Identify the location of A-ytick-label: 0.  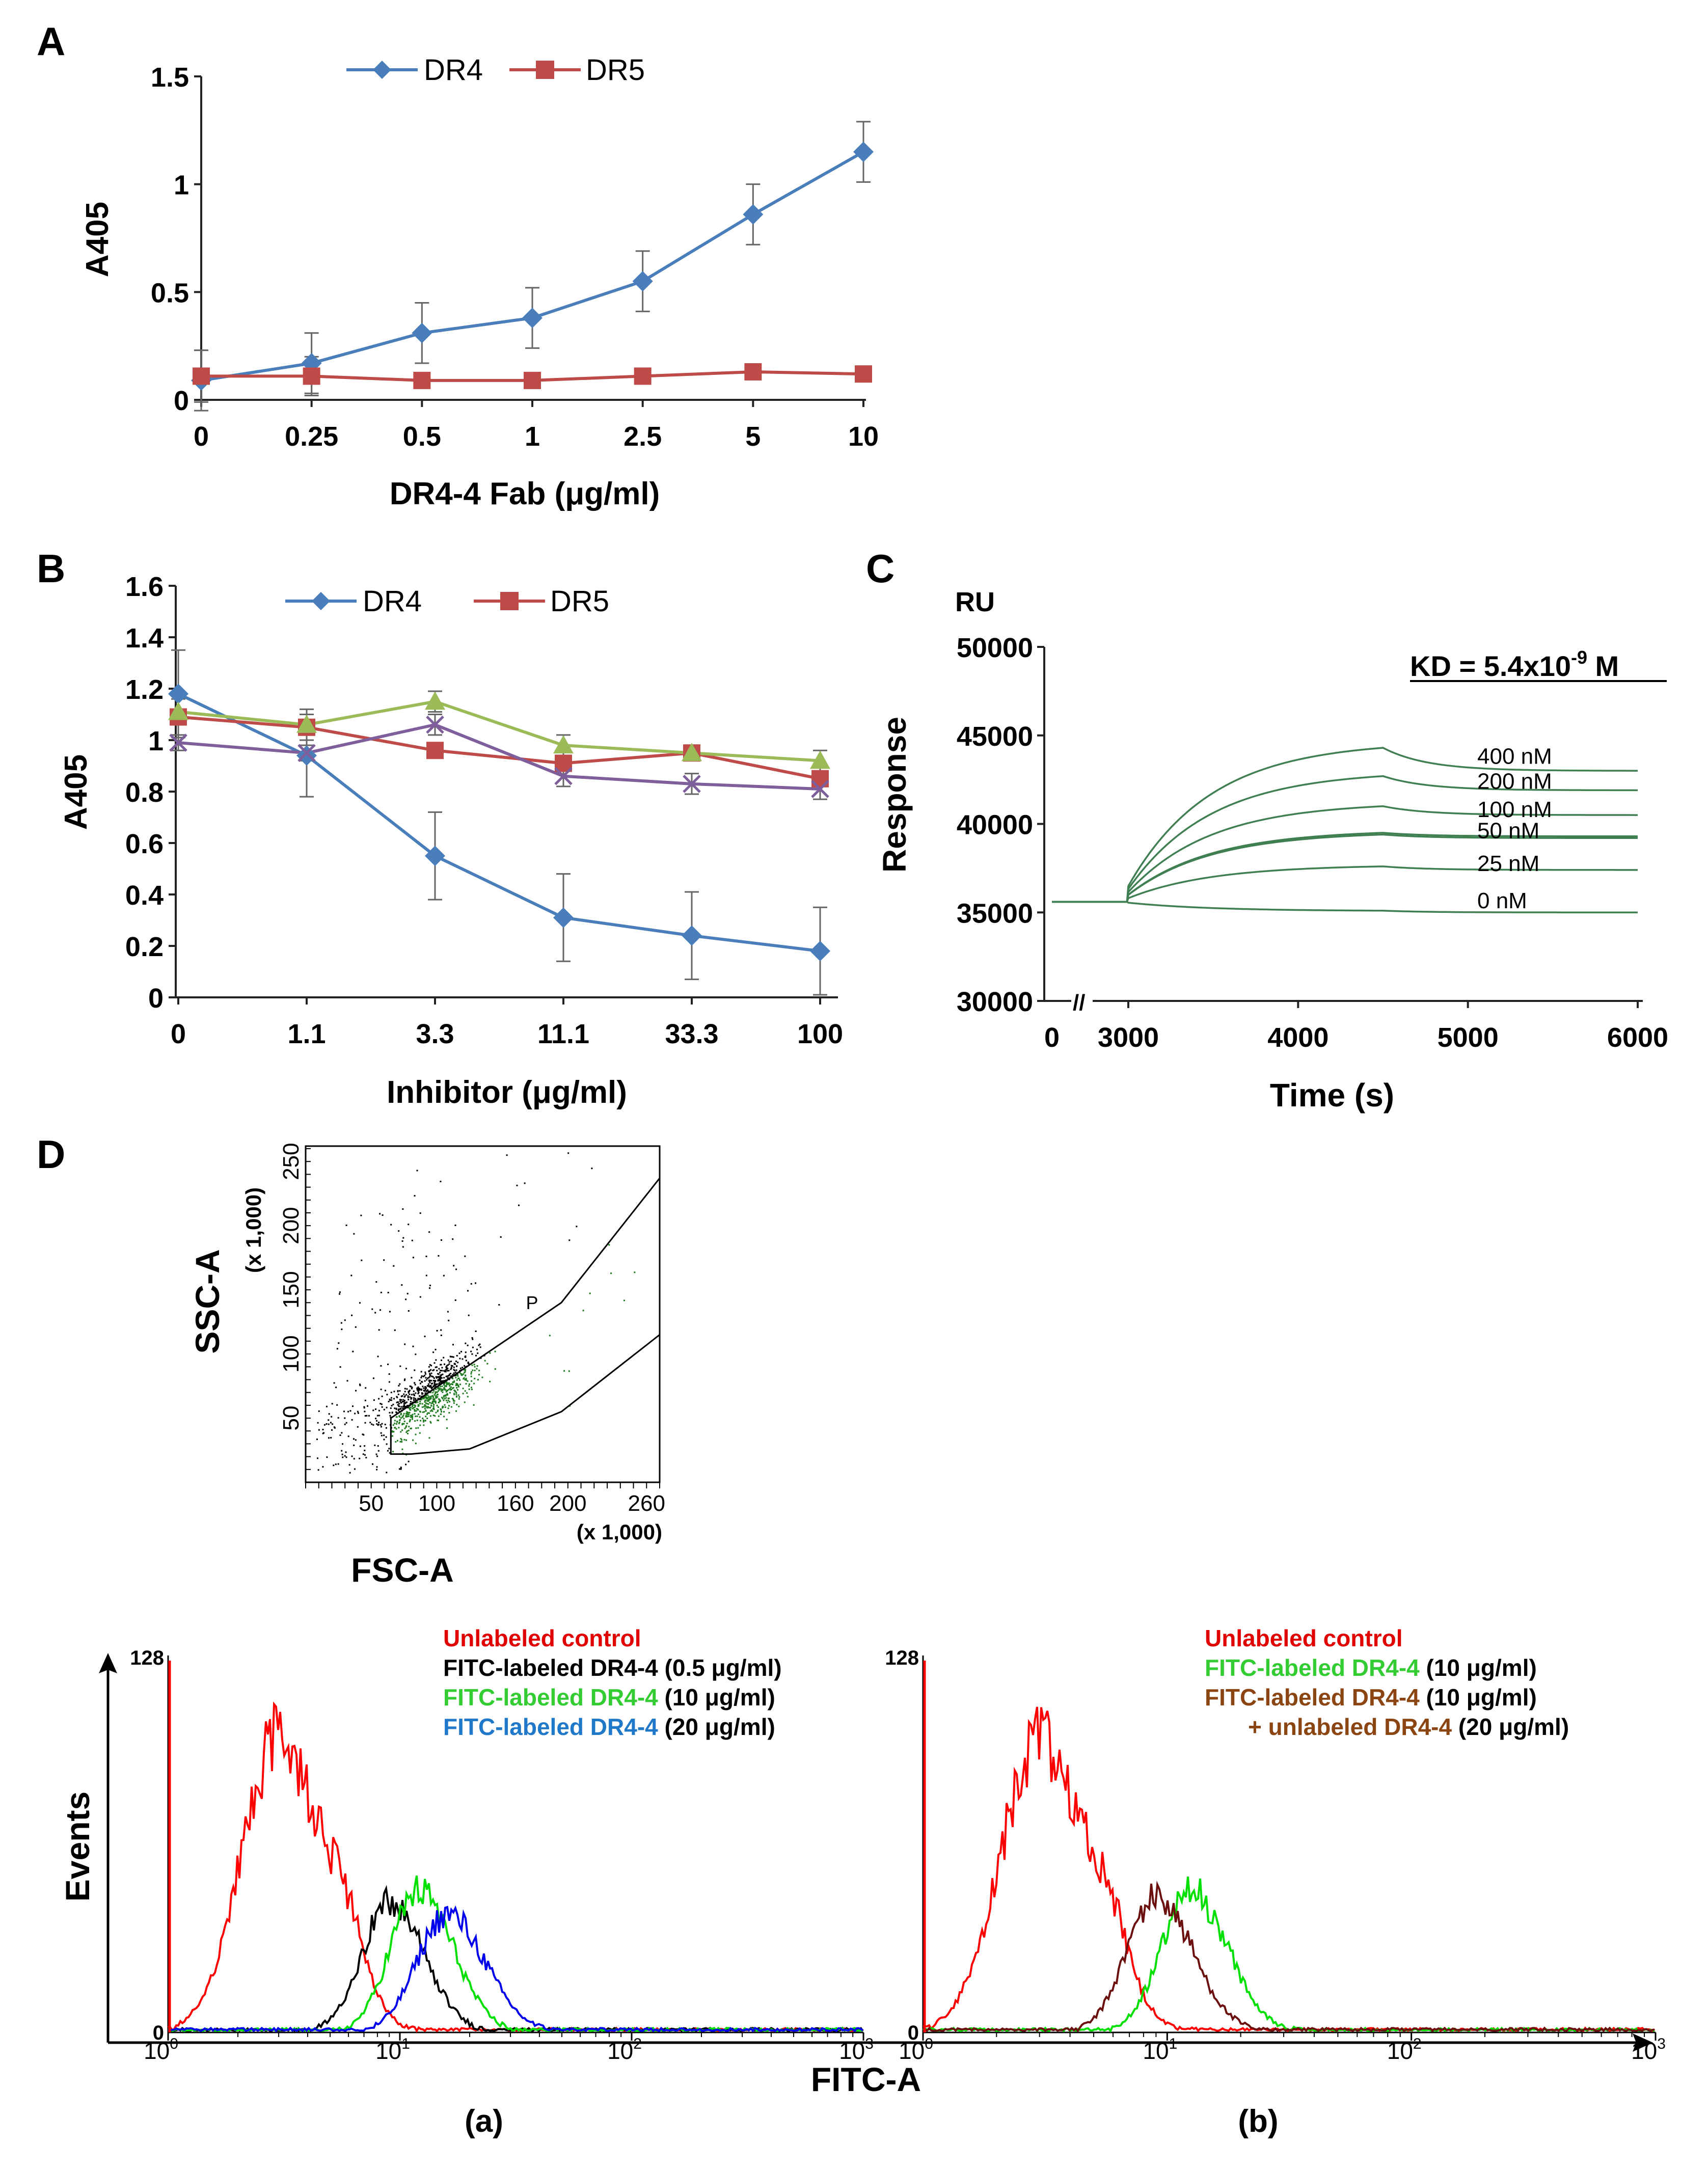
(182, 401).